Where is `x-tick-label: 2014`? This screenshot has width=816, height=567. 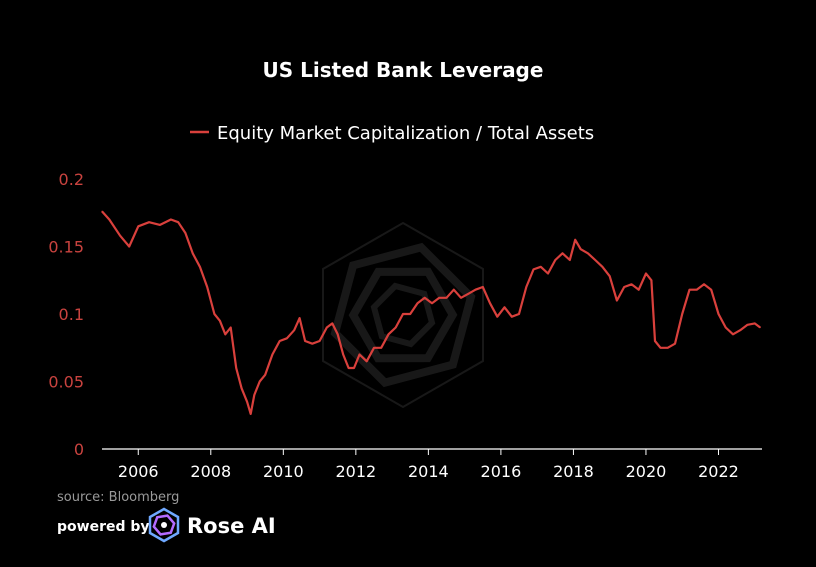 x-tick-label: 2014 is located at coordinates (428, 471).